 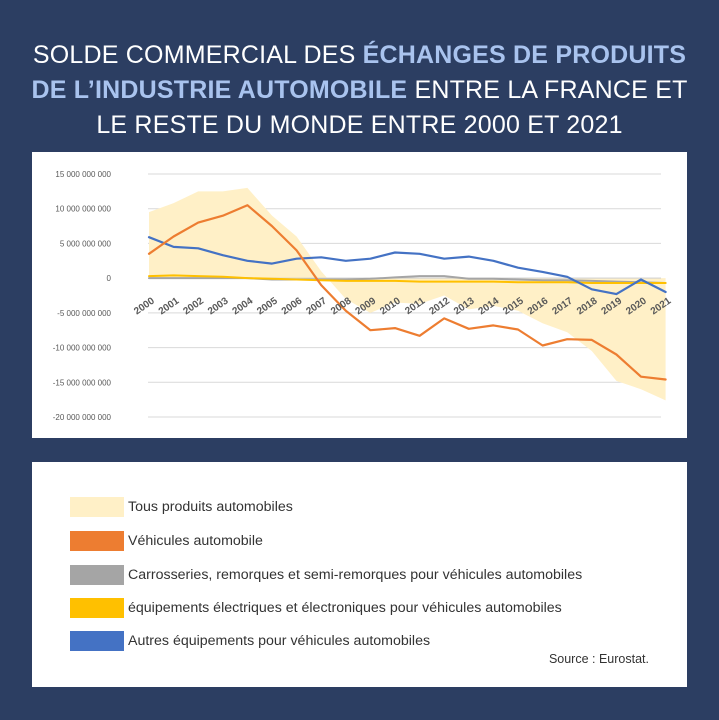 What do you see at coordinates (359, 125) in the screenshot?
I see `title-line-3: LE RESTE DU MONDE ENTRE 2000 ET 2021` at bounding box center [359, 125].